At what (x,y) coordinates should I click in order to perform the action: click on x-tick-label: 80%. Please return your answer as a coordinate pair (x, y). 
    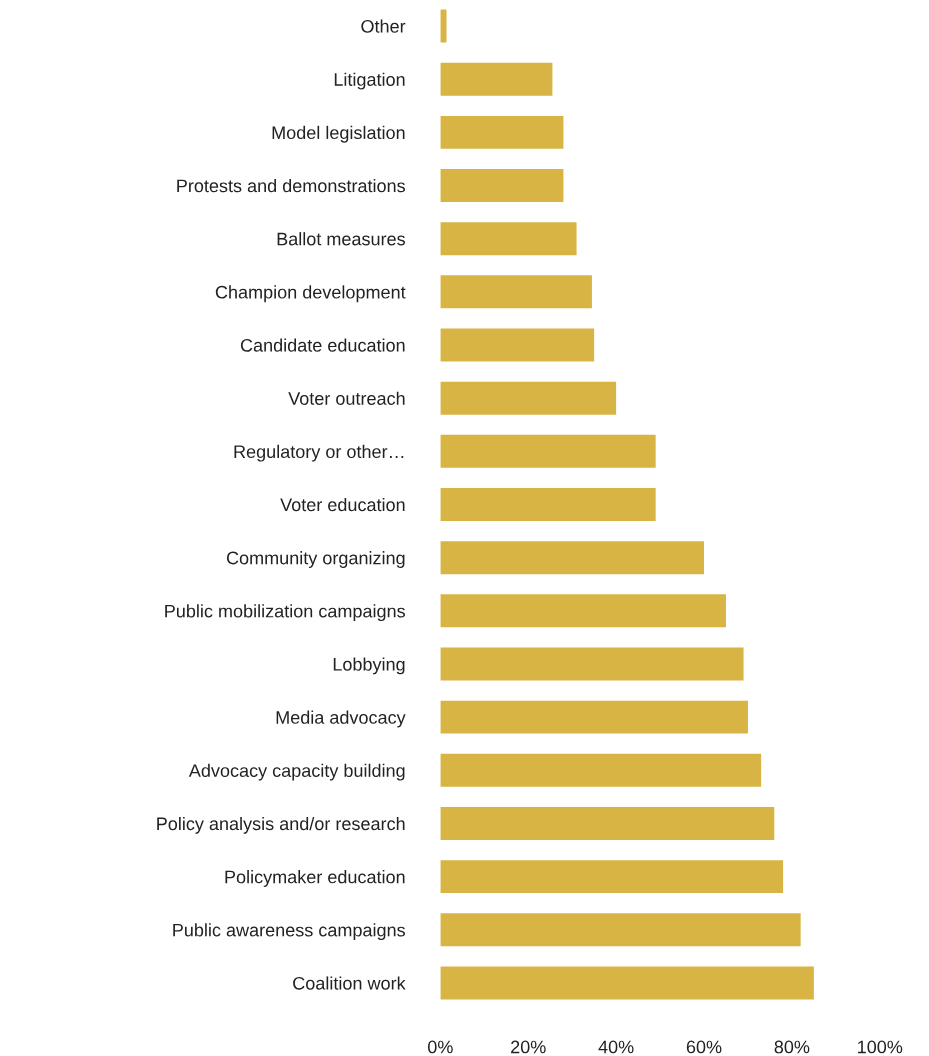
    Looking at the image, I should click on (792, 1047).